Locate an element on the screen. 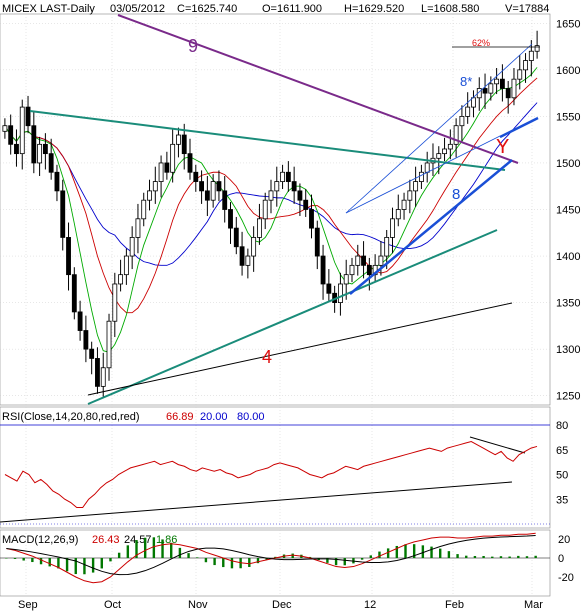  rsi-trendline-lower is located at coordinates (256, 502).